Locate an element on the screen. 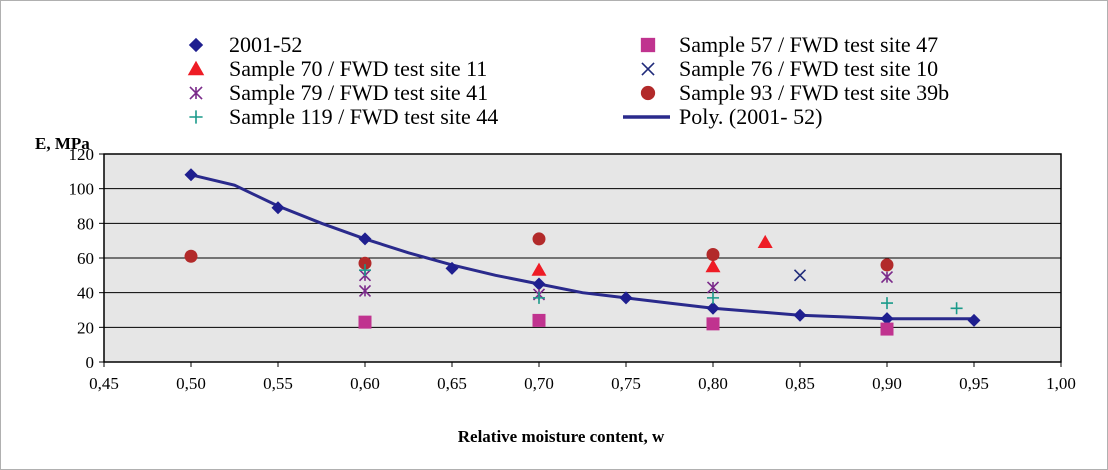 The image size is (1108, 470). legend-marker-diamond is located at coordinates (196, 45).